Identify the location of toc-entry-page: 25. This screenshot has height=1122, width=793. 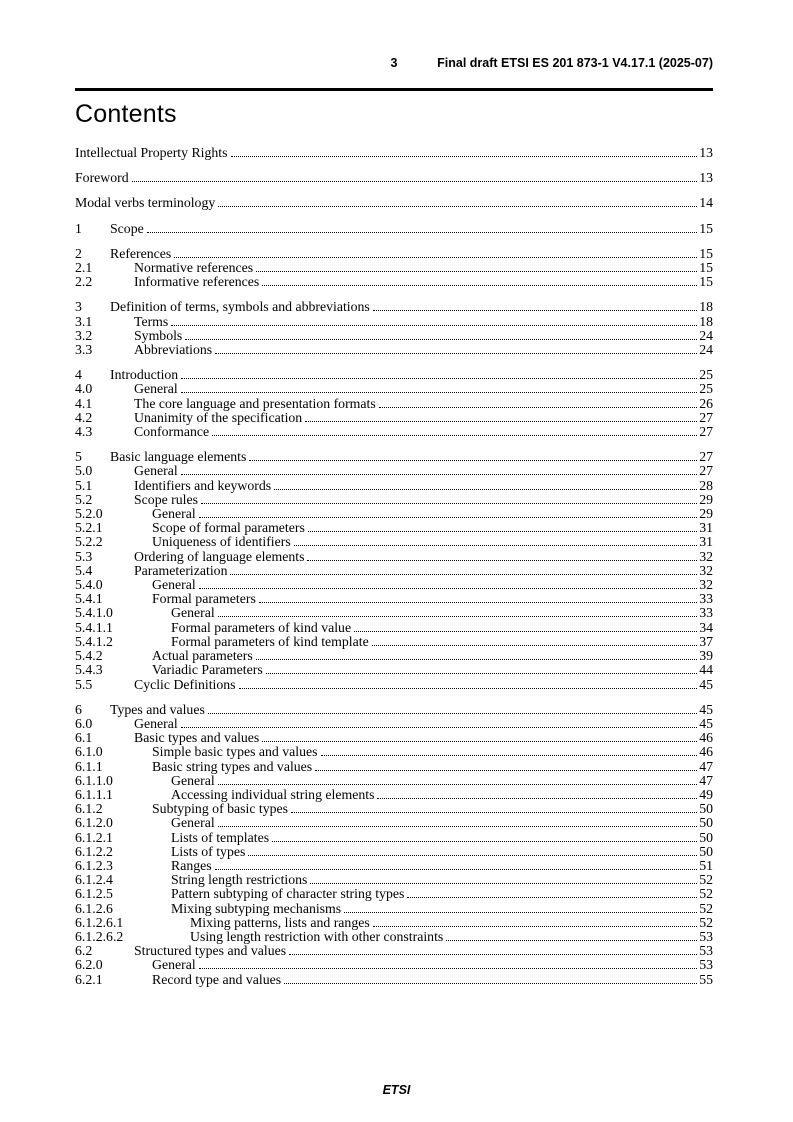
(706, 389).